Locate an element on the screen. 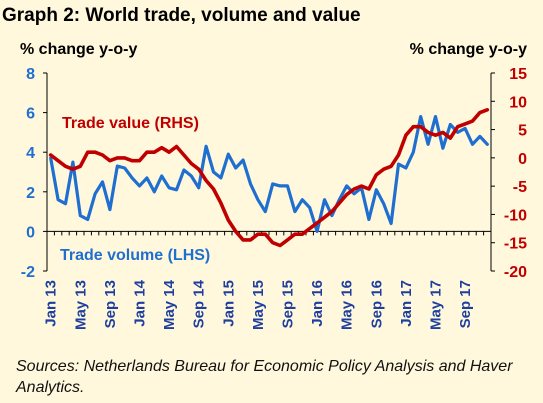  right-tick-label: -5 is located at coordinates (520, 187).